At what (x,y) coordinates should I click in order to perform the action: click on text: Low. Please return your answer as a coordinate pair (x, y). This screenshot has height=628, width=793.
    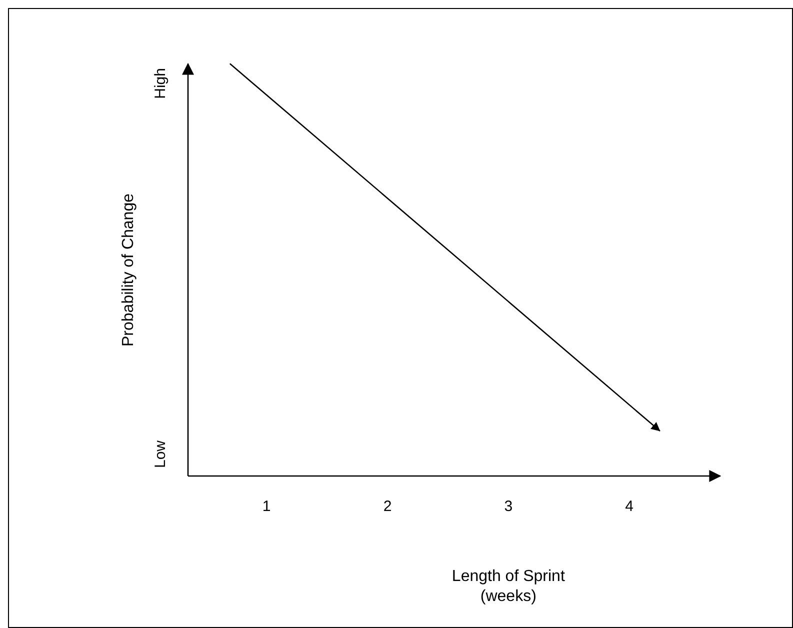
    Looking at the image, I should click on (160, 454).